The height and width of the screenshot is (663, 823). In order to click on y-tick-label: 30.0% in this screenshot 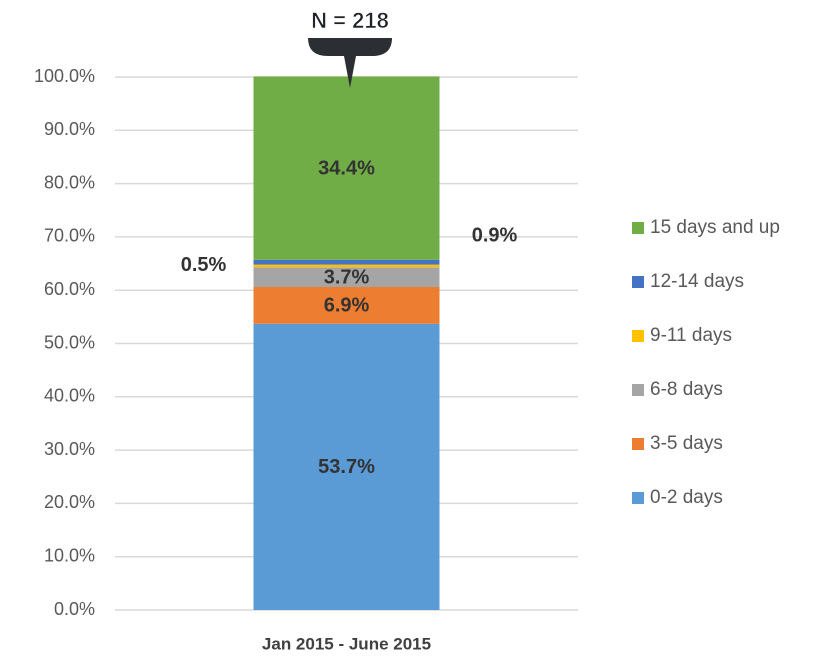, I will do `click(69, 449)`.